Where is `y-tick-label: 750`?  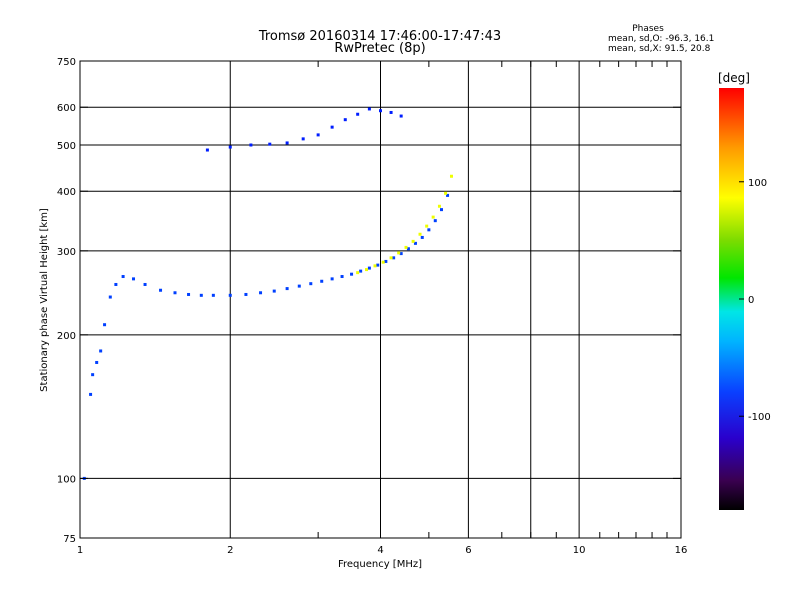 y-tick-label: 750 is located at coordinates (66, 62).